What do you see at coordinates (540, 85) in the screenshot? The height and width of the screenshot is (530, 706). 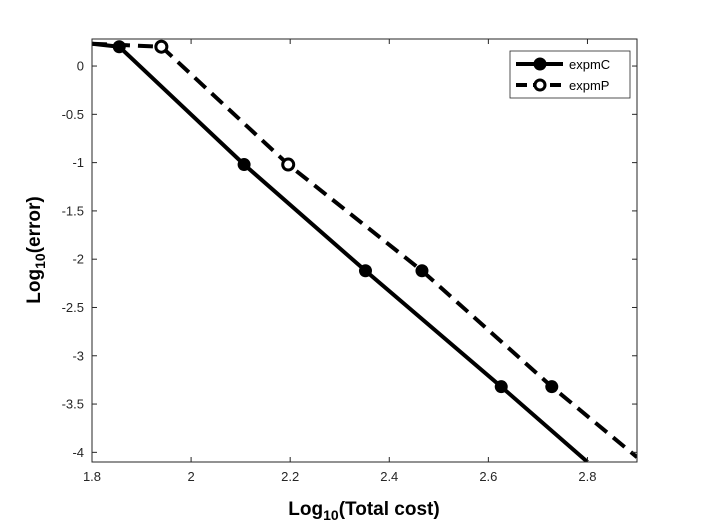 I see `legend-marker-expmP` at bounding box center [540, 85].